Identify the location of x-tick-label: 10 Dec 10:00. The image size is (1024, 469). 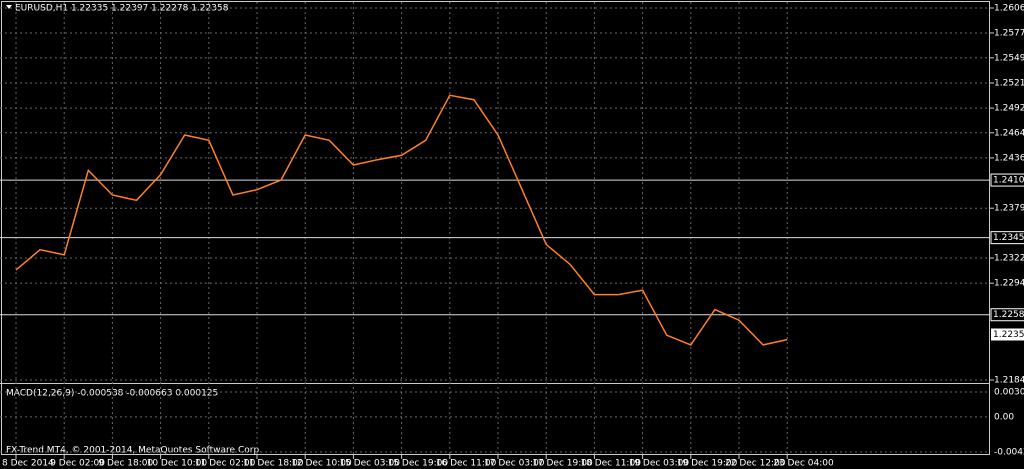
(177, 464).